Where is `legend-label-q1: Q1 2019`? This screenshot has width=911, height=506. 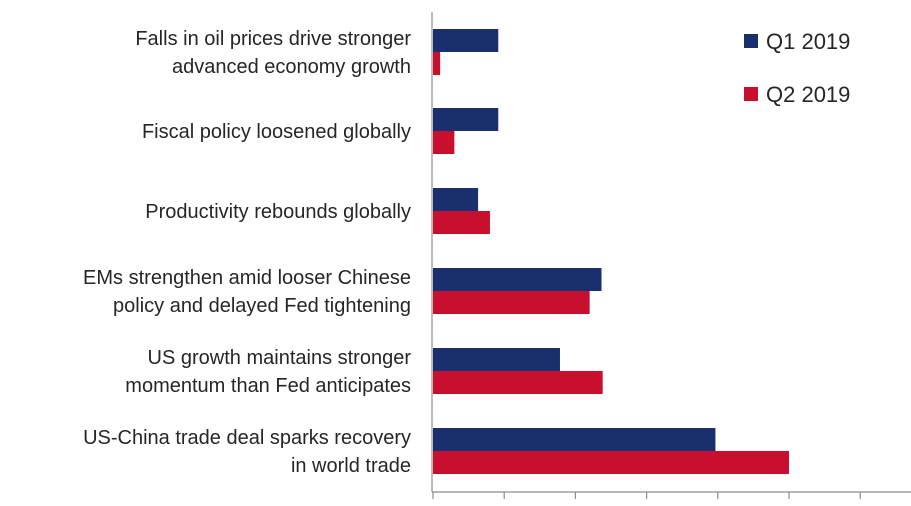 legend-label-q1: Q1 2019 is located at coordinates (808, 41).